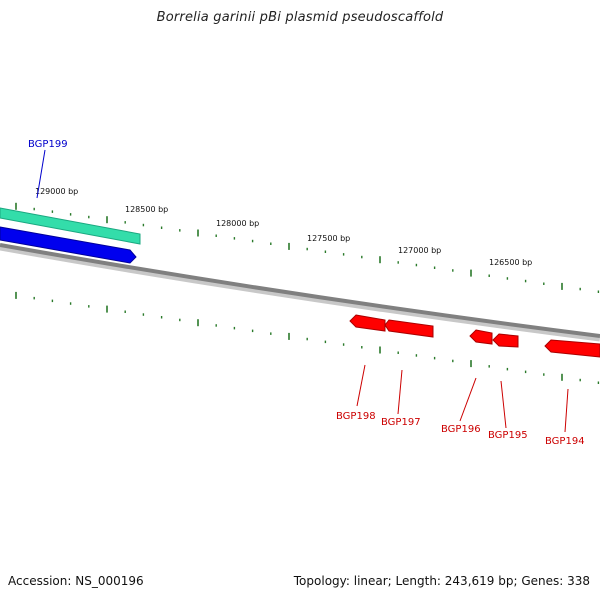 The image size is (600, 600). I want to click on gene-label-bgp195: BGP195, so click(508, 435).